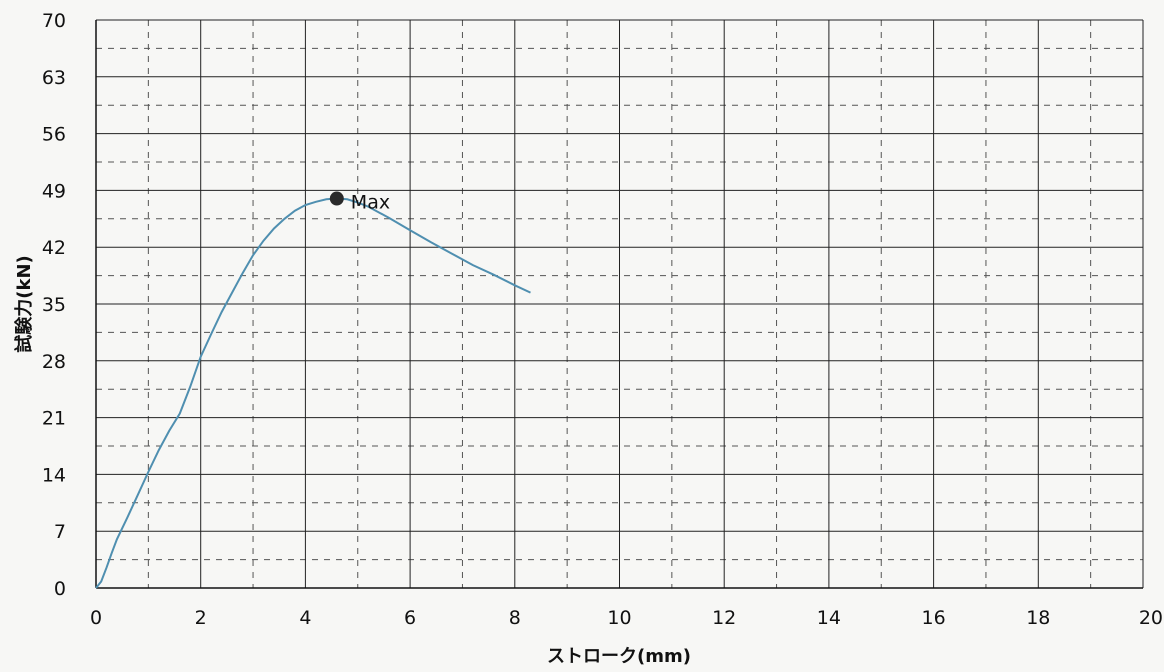  I want to click on x-tick-label: 20, so click(1151, 618).